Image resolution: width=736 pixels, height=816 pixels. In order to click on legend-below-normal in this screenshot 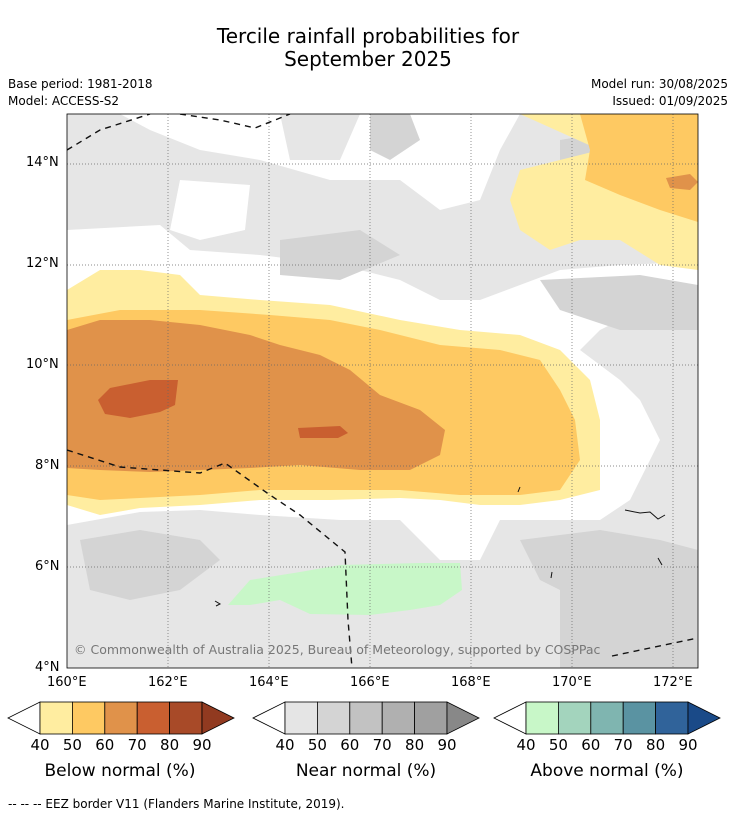, I will do `click(121, 718)`.